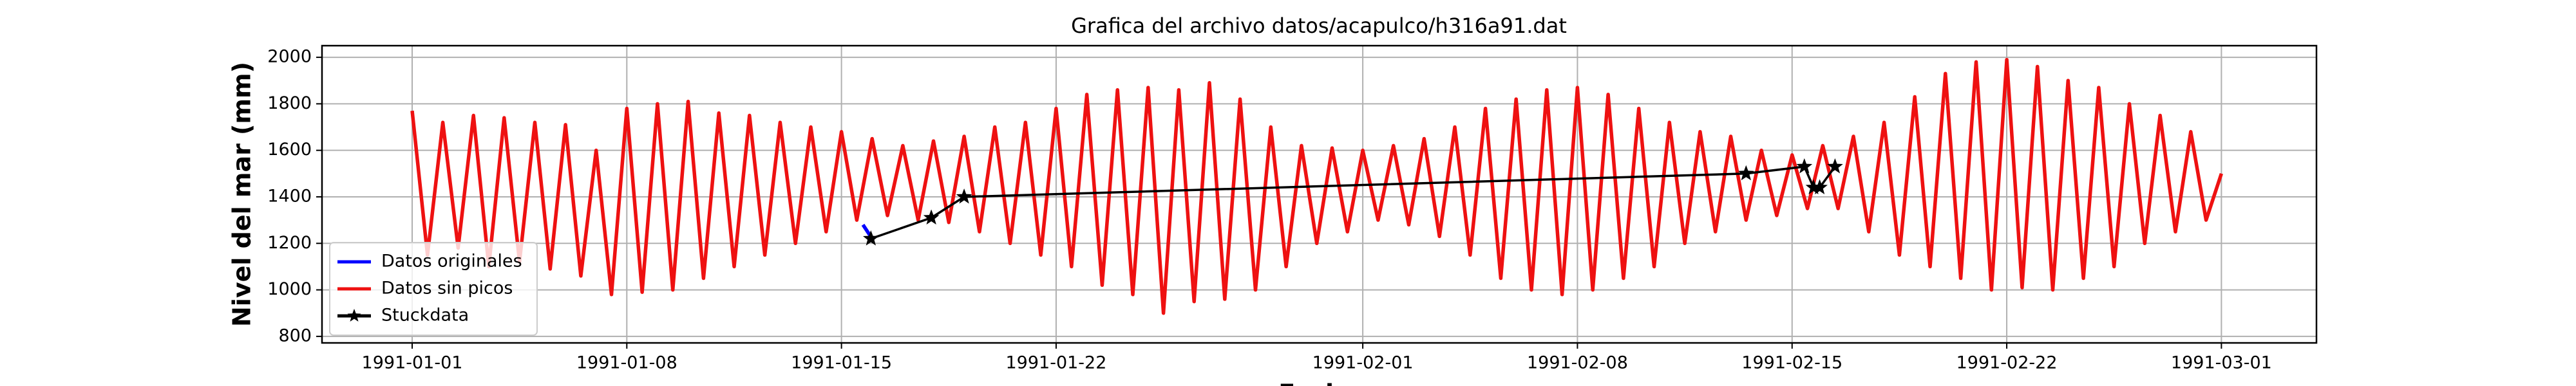 Image resolution: width=2576 pixels, height=386 pixels. I want to click on legend-label: Datos originales, so click(451, 261).